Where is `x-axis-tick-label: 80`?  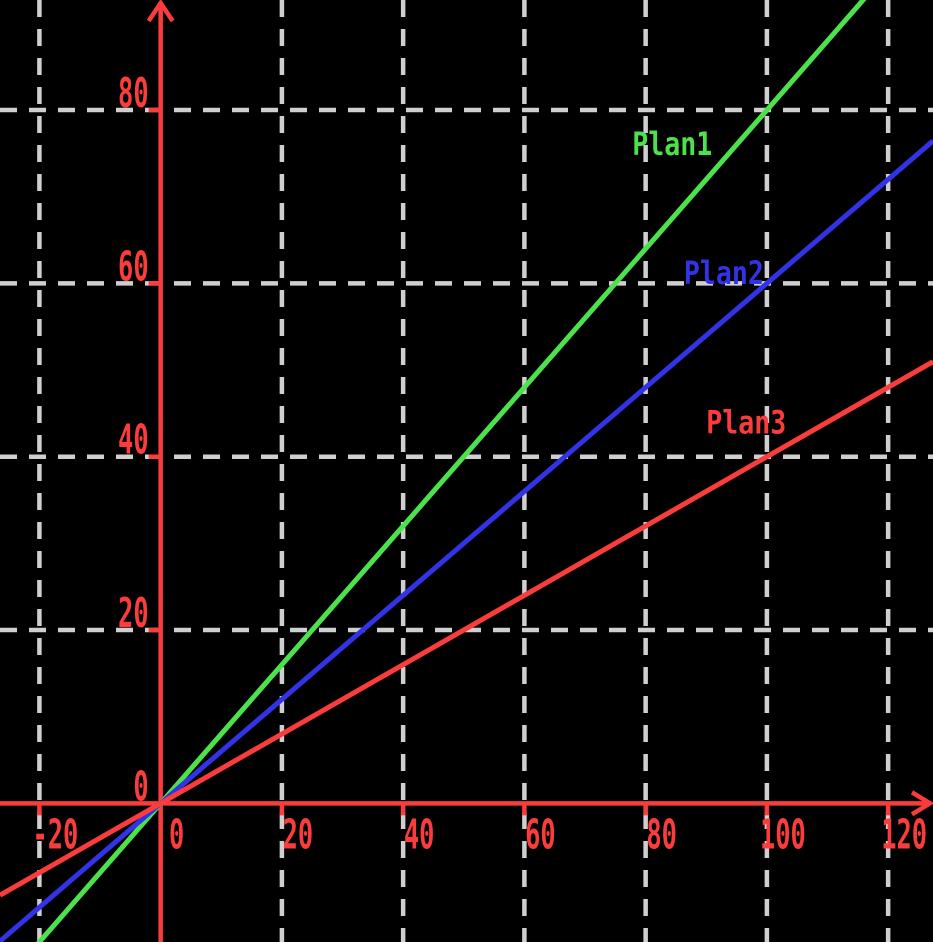 x-axis-tick-label: 80 is located at coordinates (661, 834).